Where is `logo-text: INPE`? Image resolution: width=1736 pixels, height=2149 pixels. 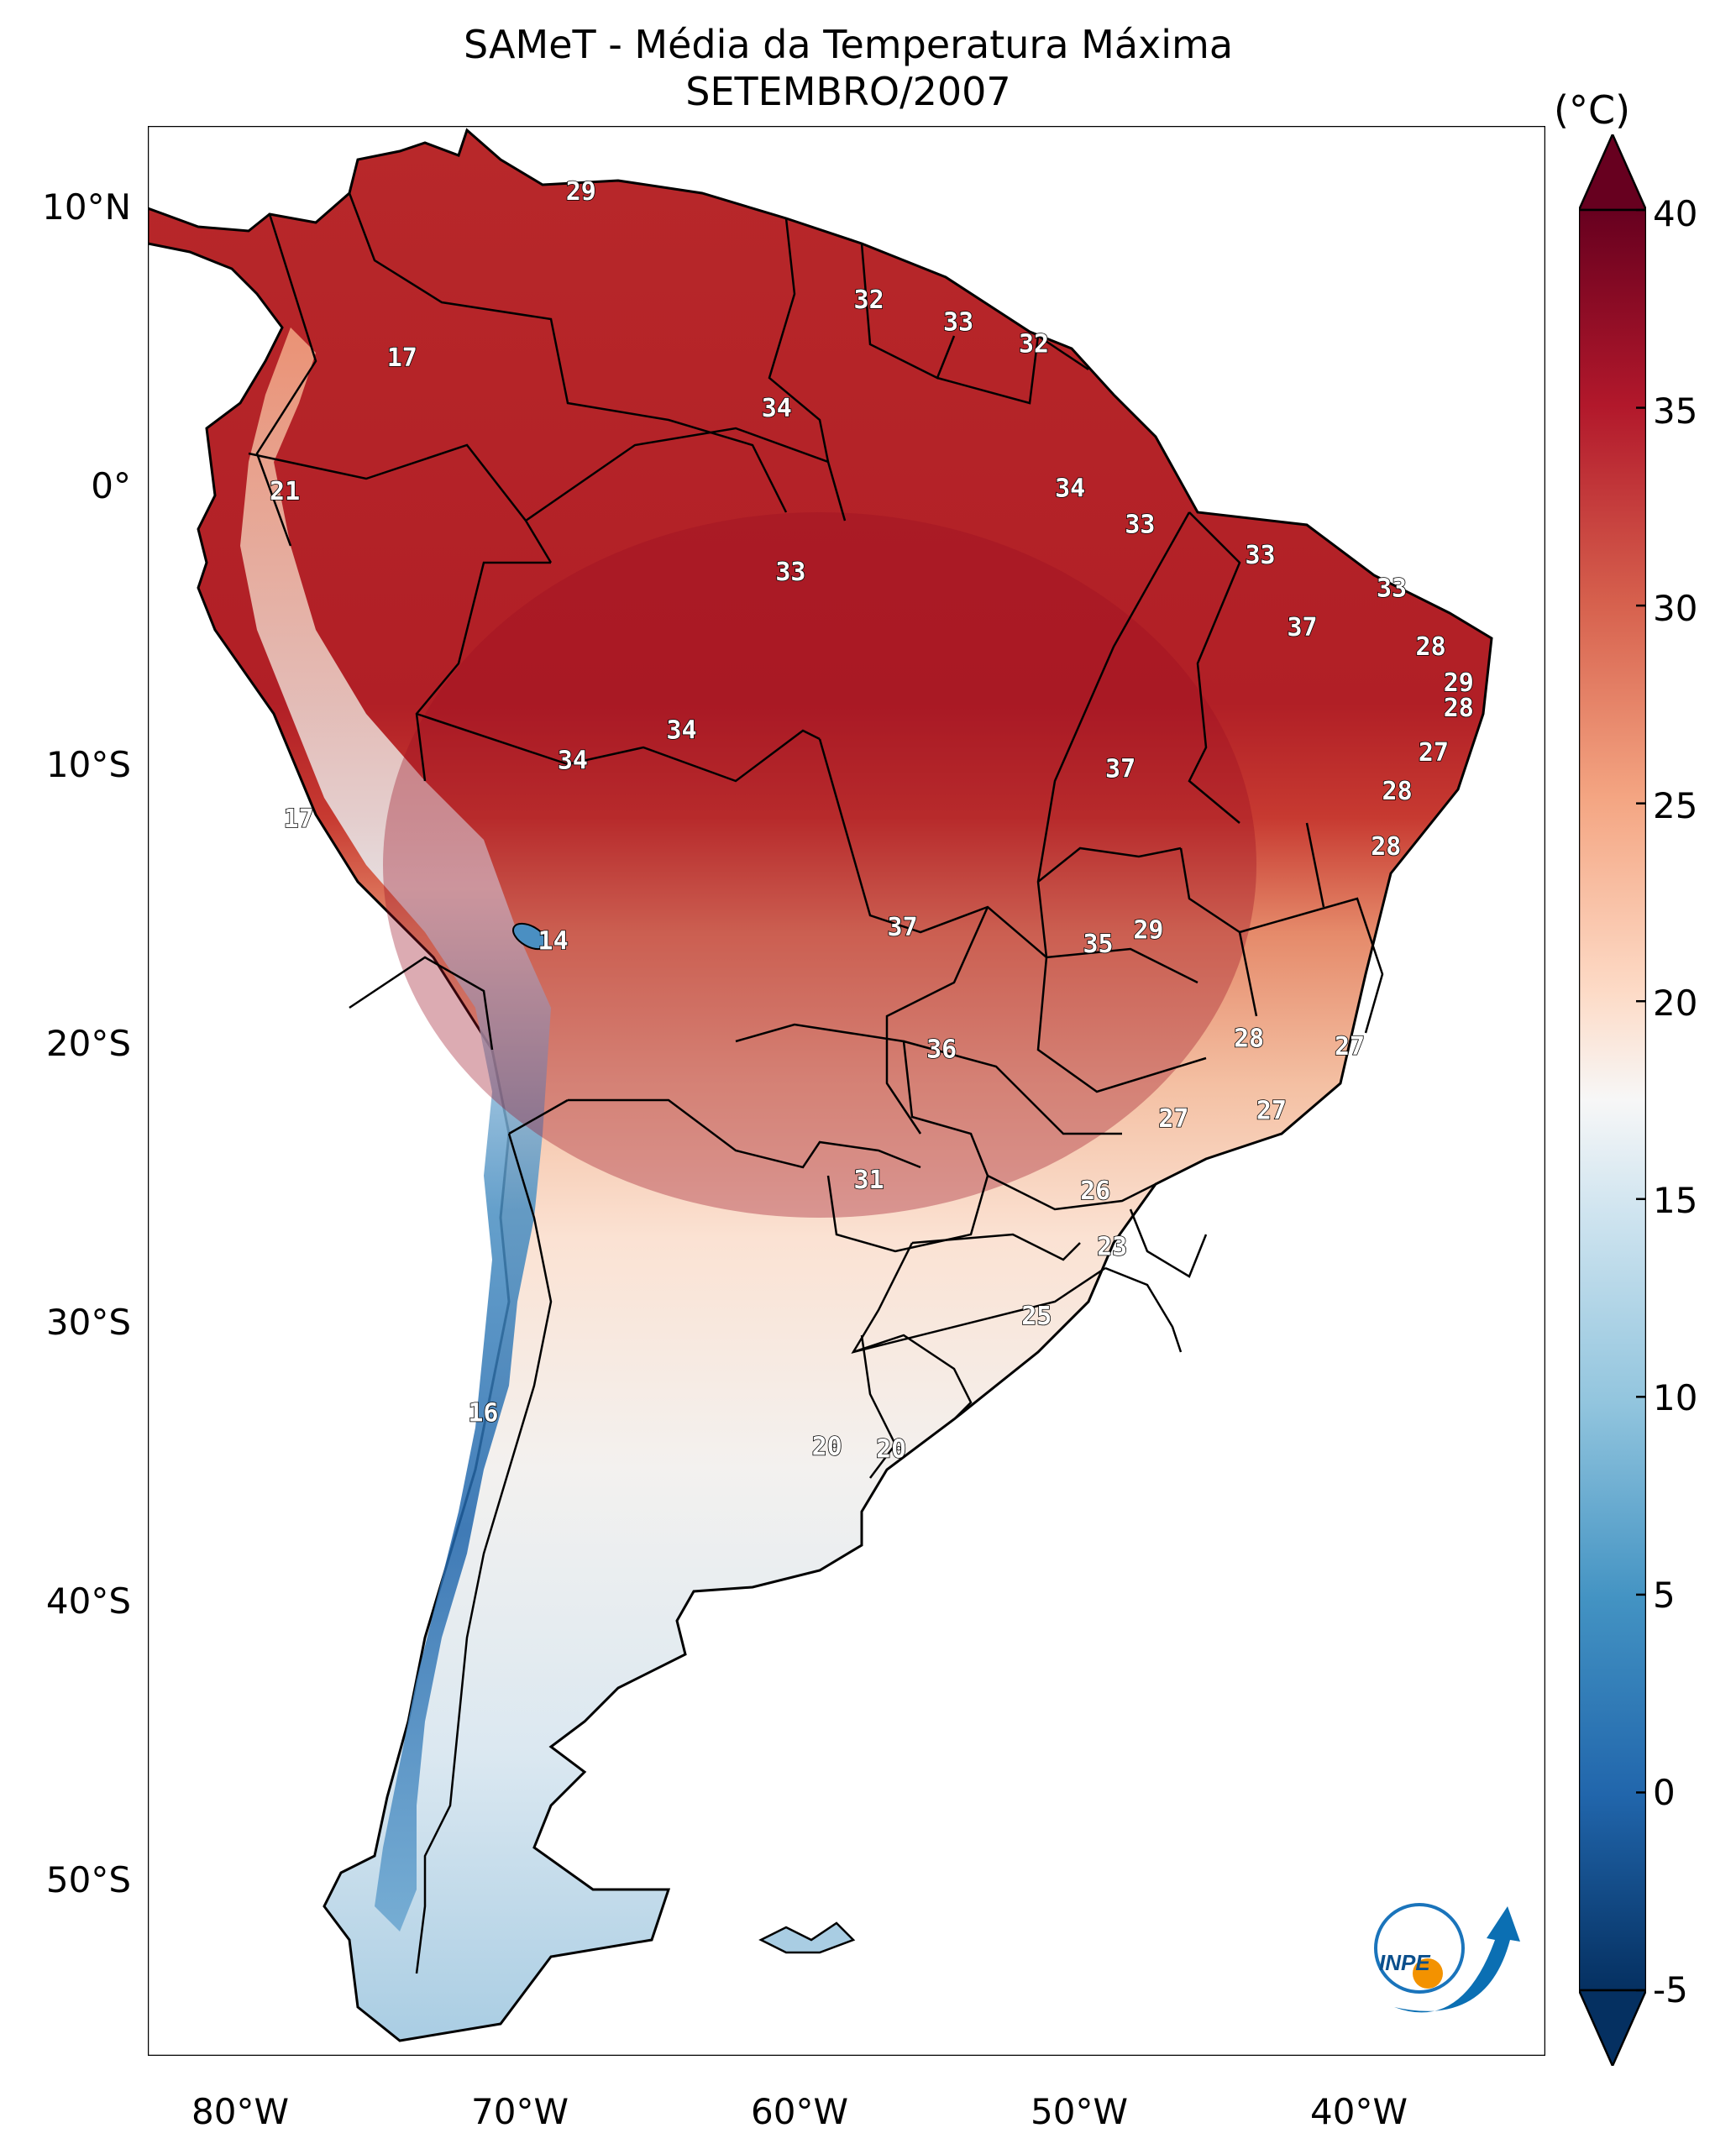 logo-text: INPE is located at coordinates (1404, 1962).